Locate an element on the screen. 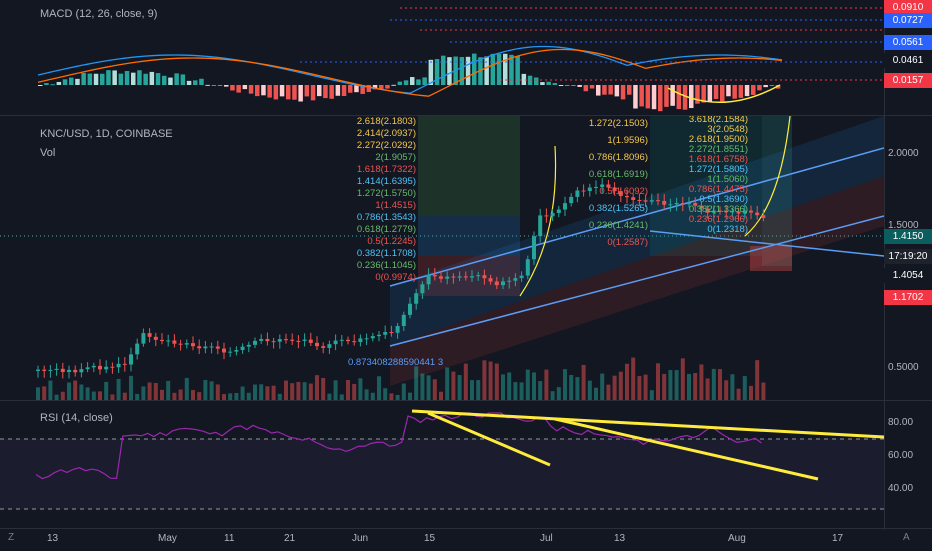  auto-scale-button: A is located at coordinates (906, 537).